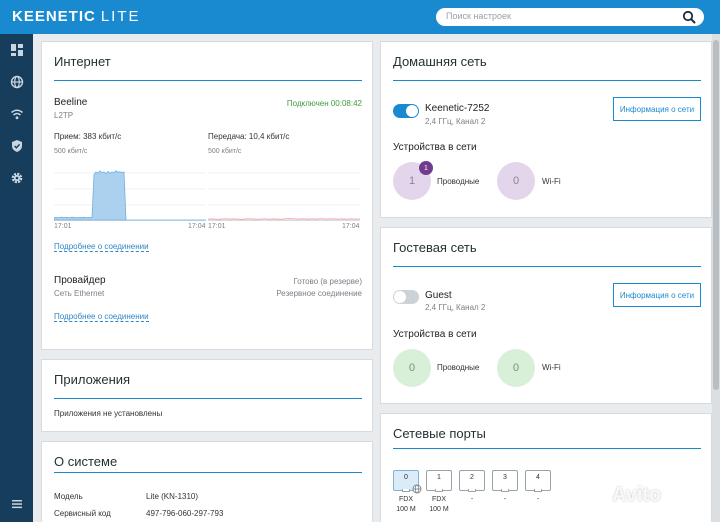 The height and width of the screenshot is (522, 720). Describe the element at coordinates (406, 509) in the screenshot. I see `port-0-speed: 100 M` at that location.